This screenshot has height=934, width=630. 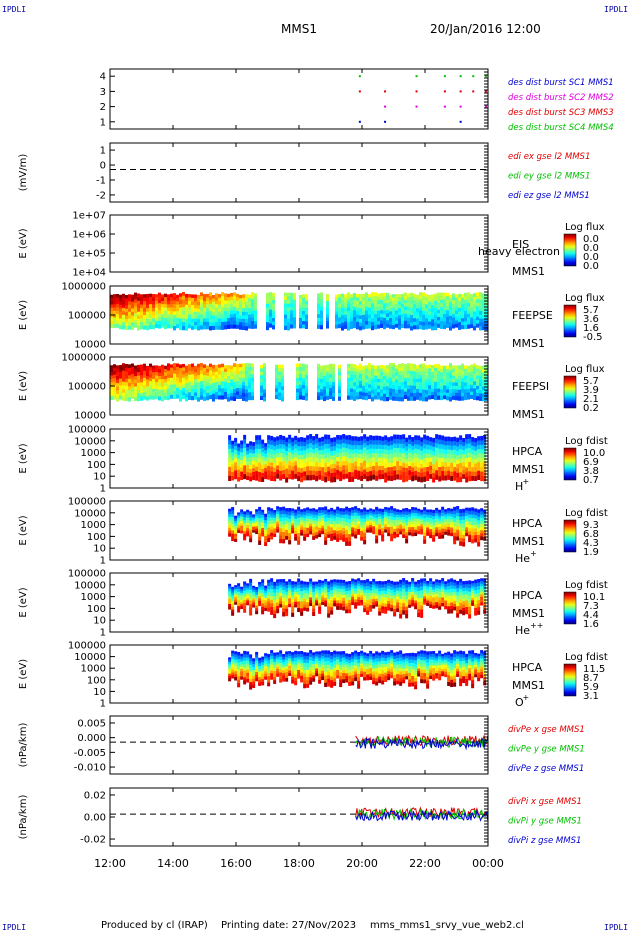 I want to click on y-axis-label: (nPa/km), so click(x=23, y=817).